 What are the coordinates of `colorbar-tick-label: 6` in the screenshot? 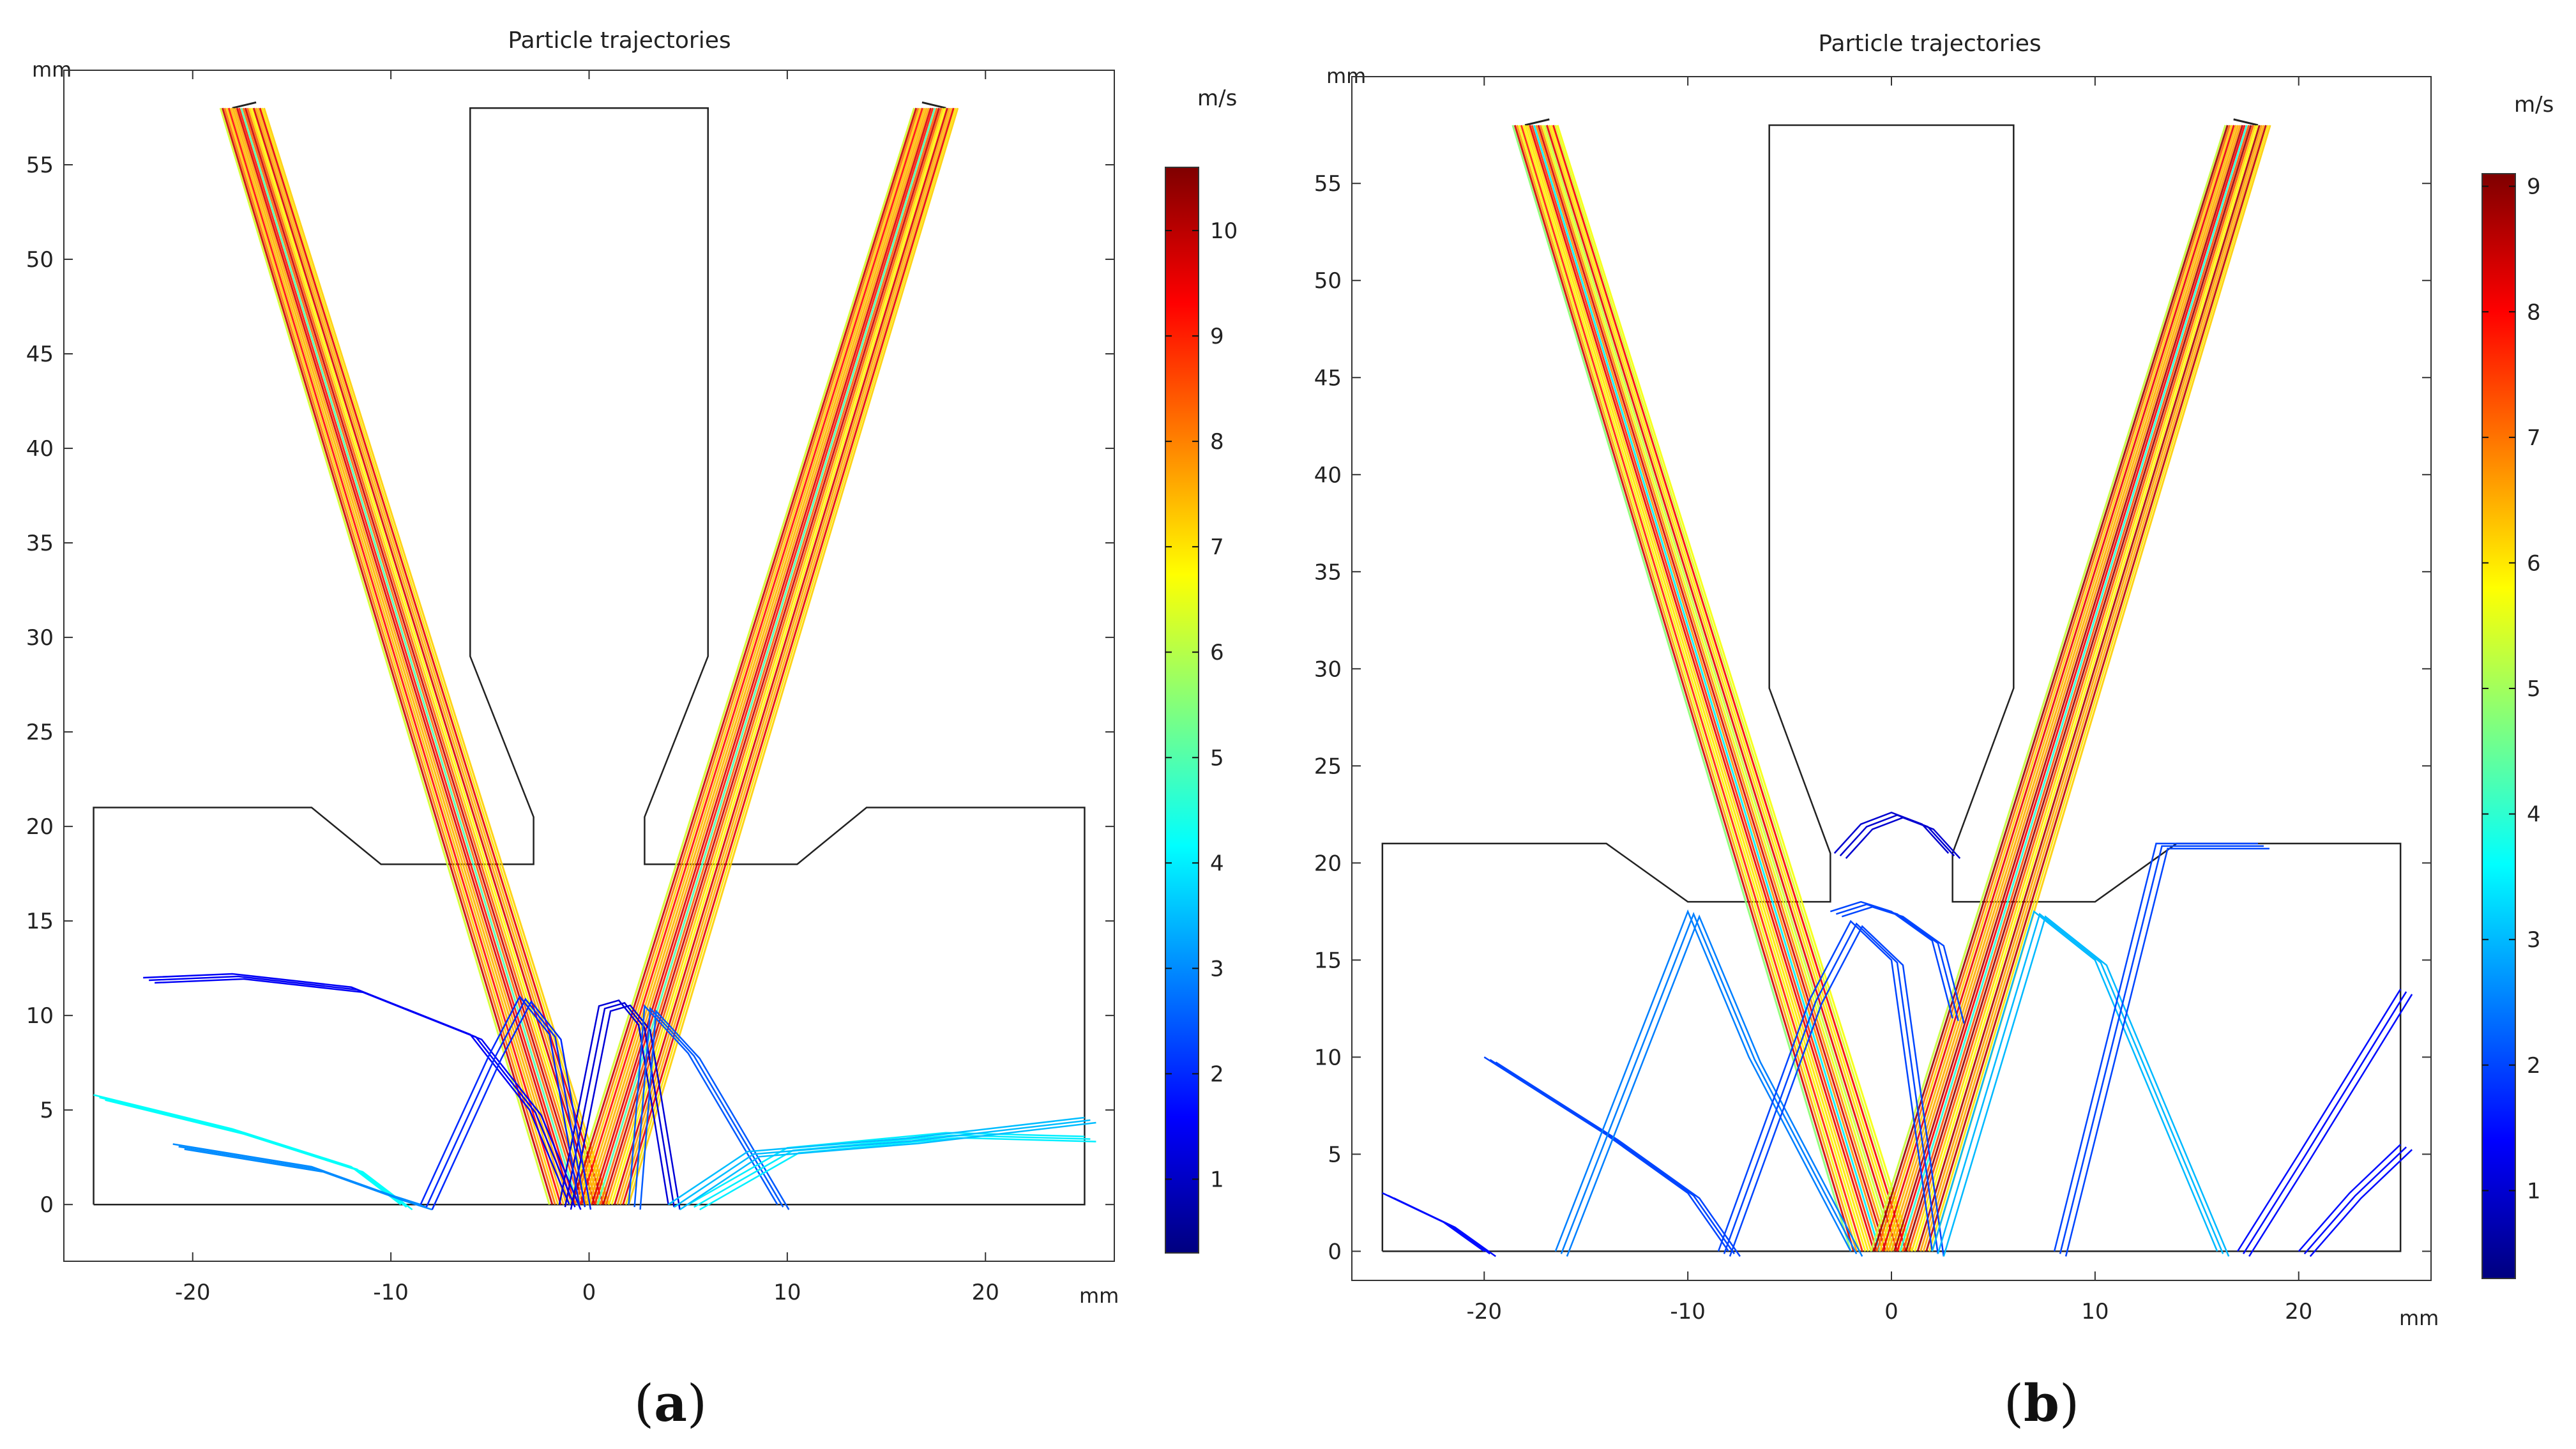 It's located at (1217, 652).